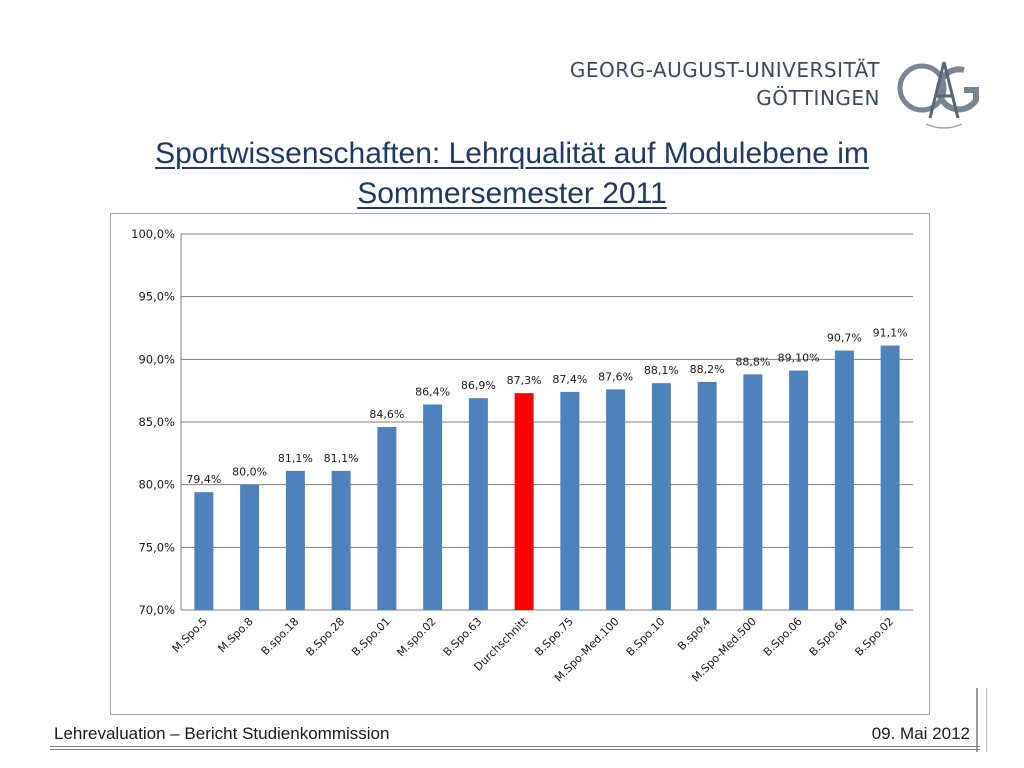 Image resolution: width=1024 pixels, height=768 pixels. Describe the element at coordinates (432, 391) in the screenshot. I see `data-label: 86,4%` at that location.